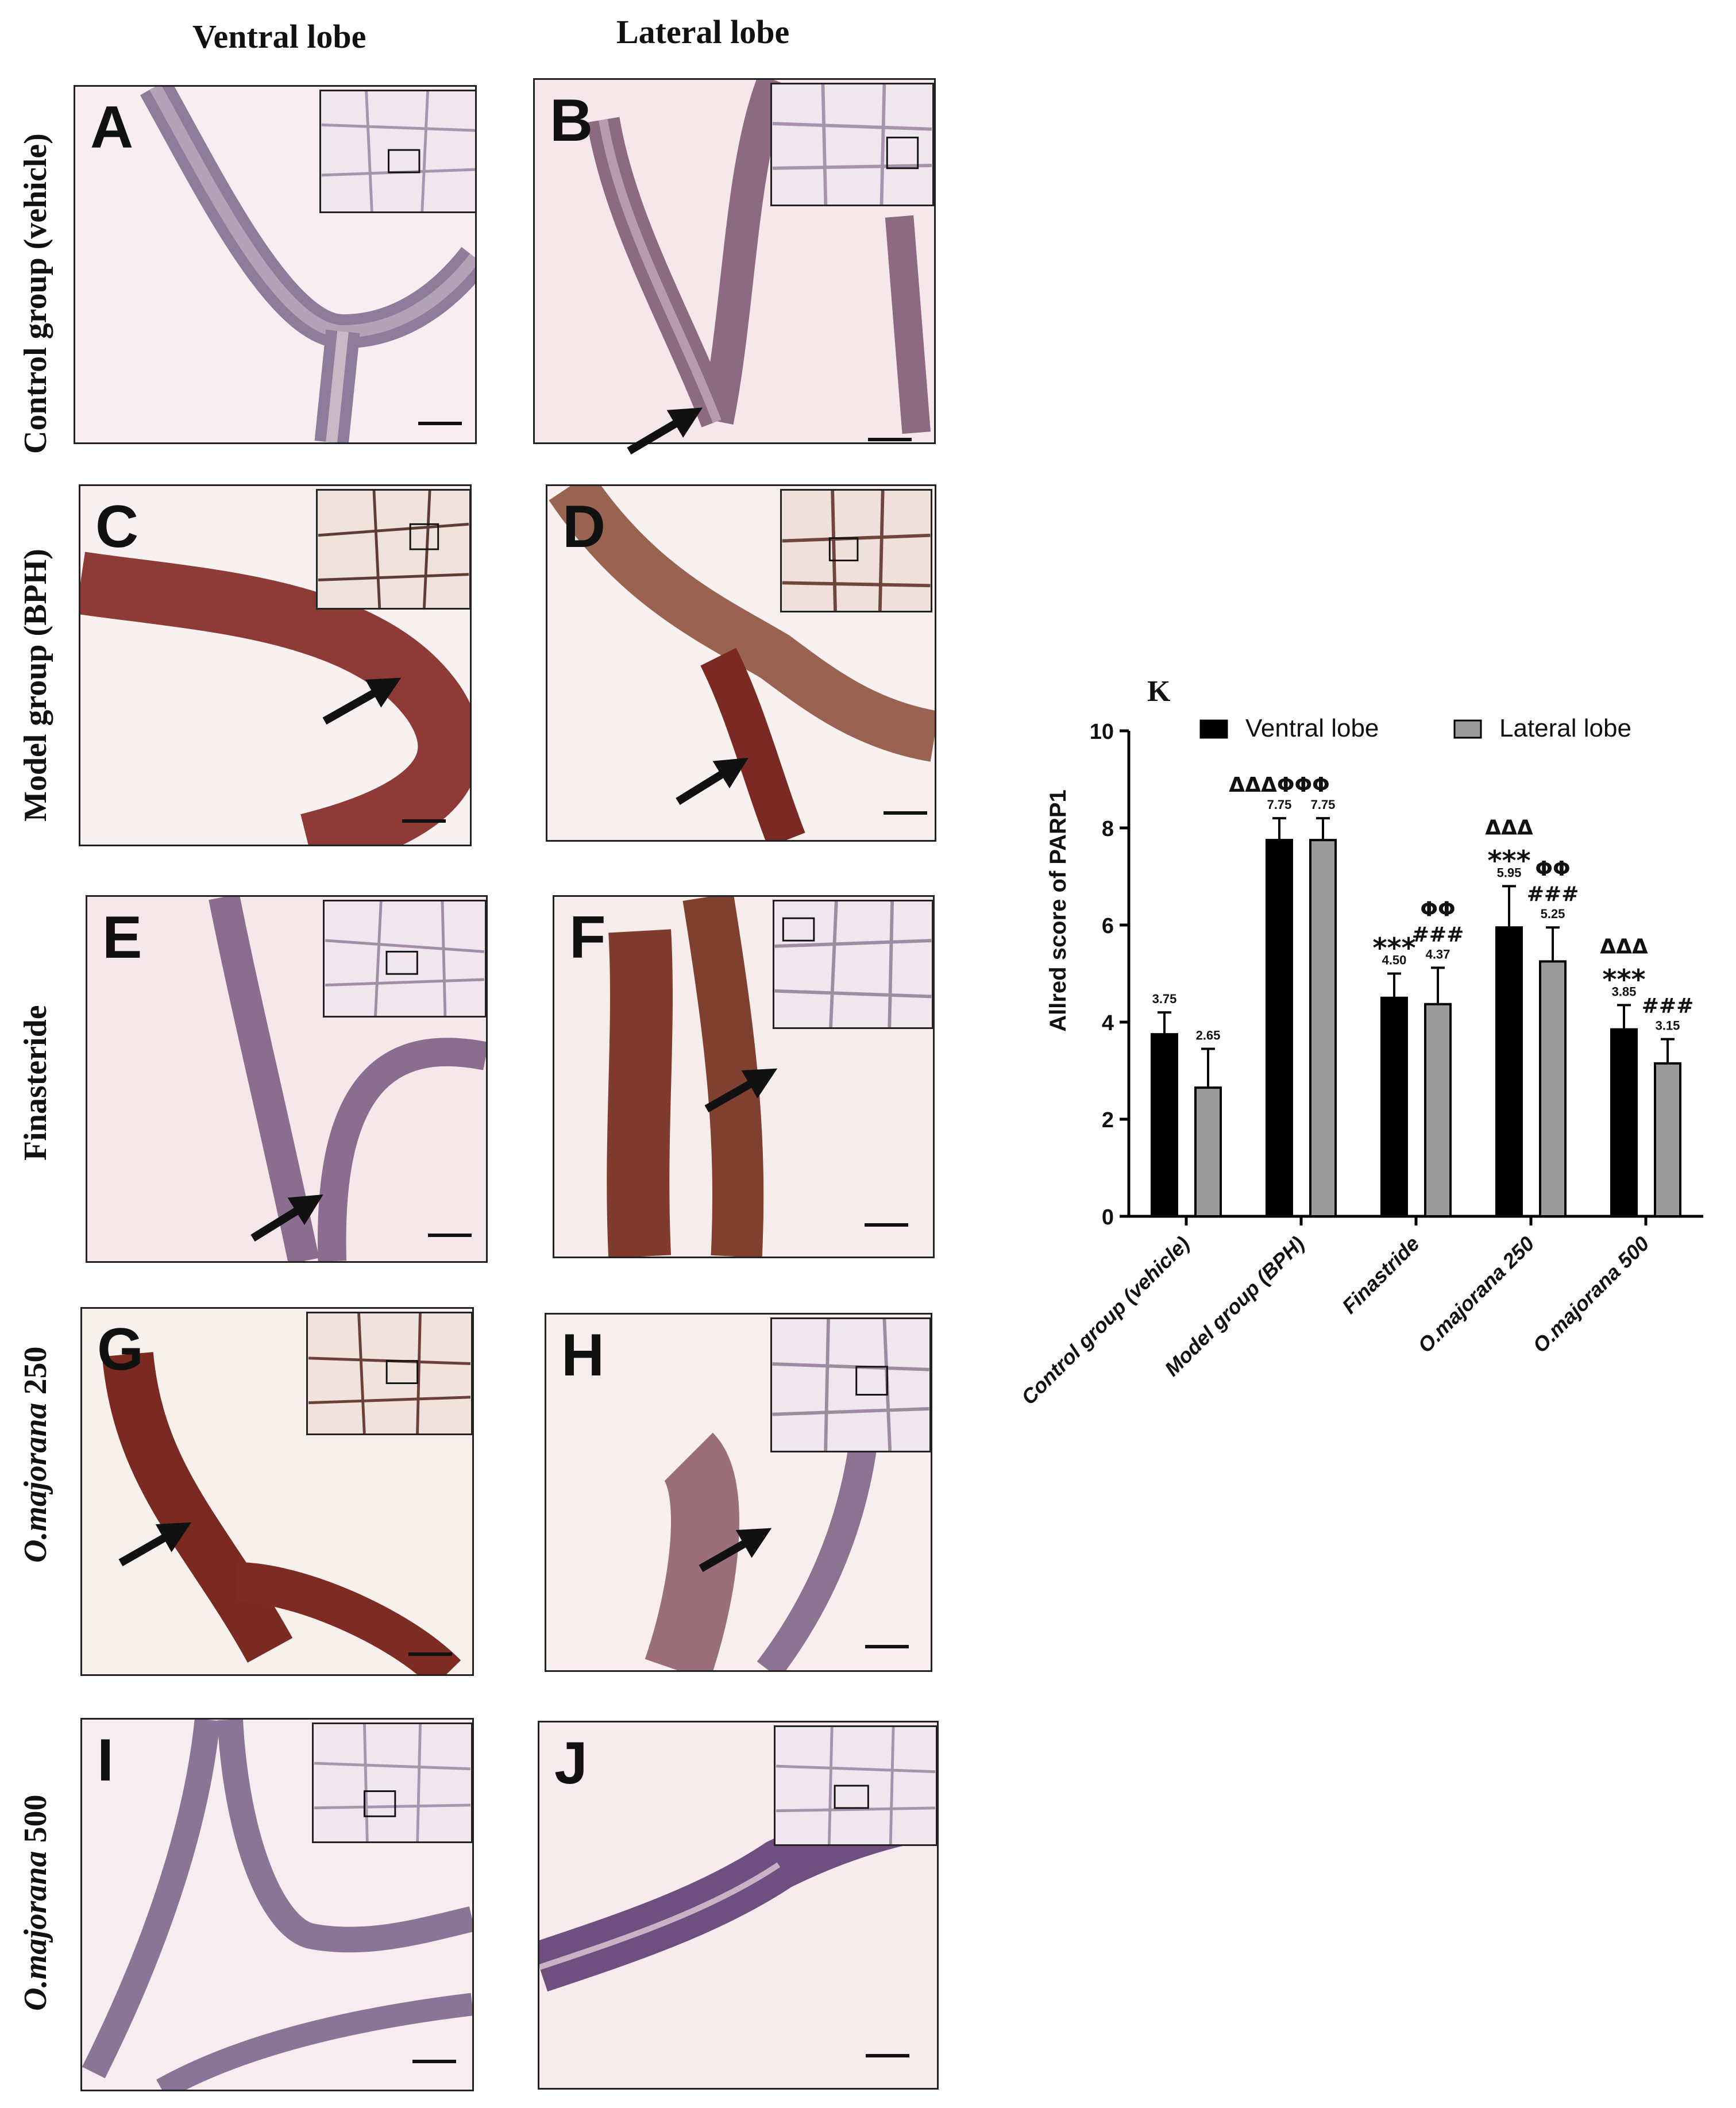 The image size is (1736, 2108). Describe the element at coordinates (1553, 914) in the screenshot. I see `data-label: 5.25` at that location.